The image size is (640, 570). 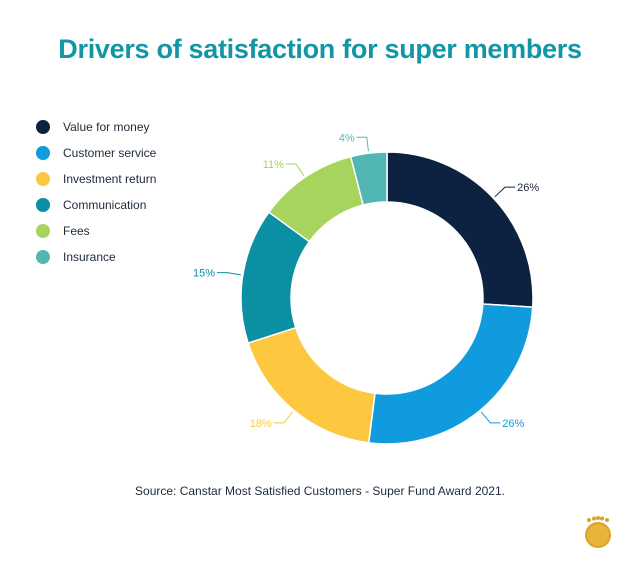 I want to click on slice-value-label: 11%, so click(x=273, y=165).